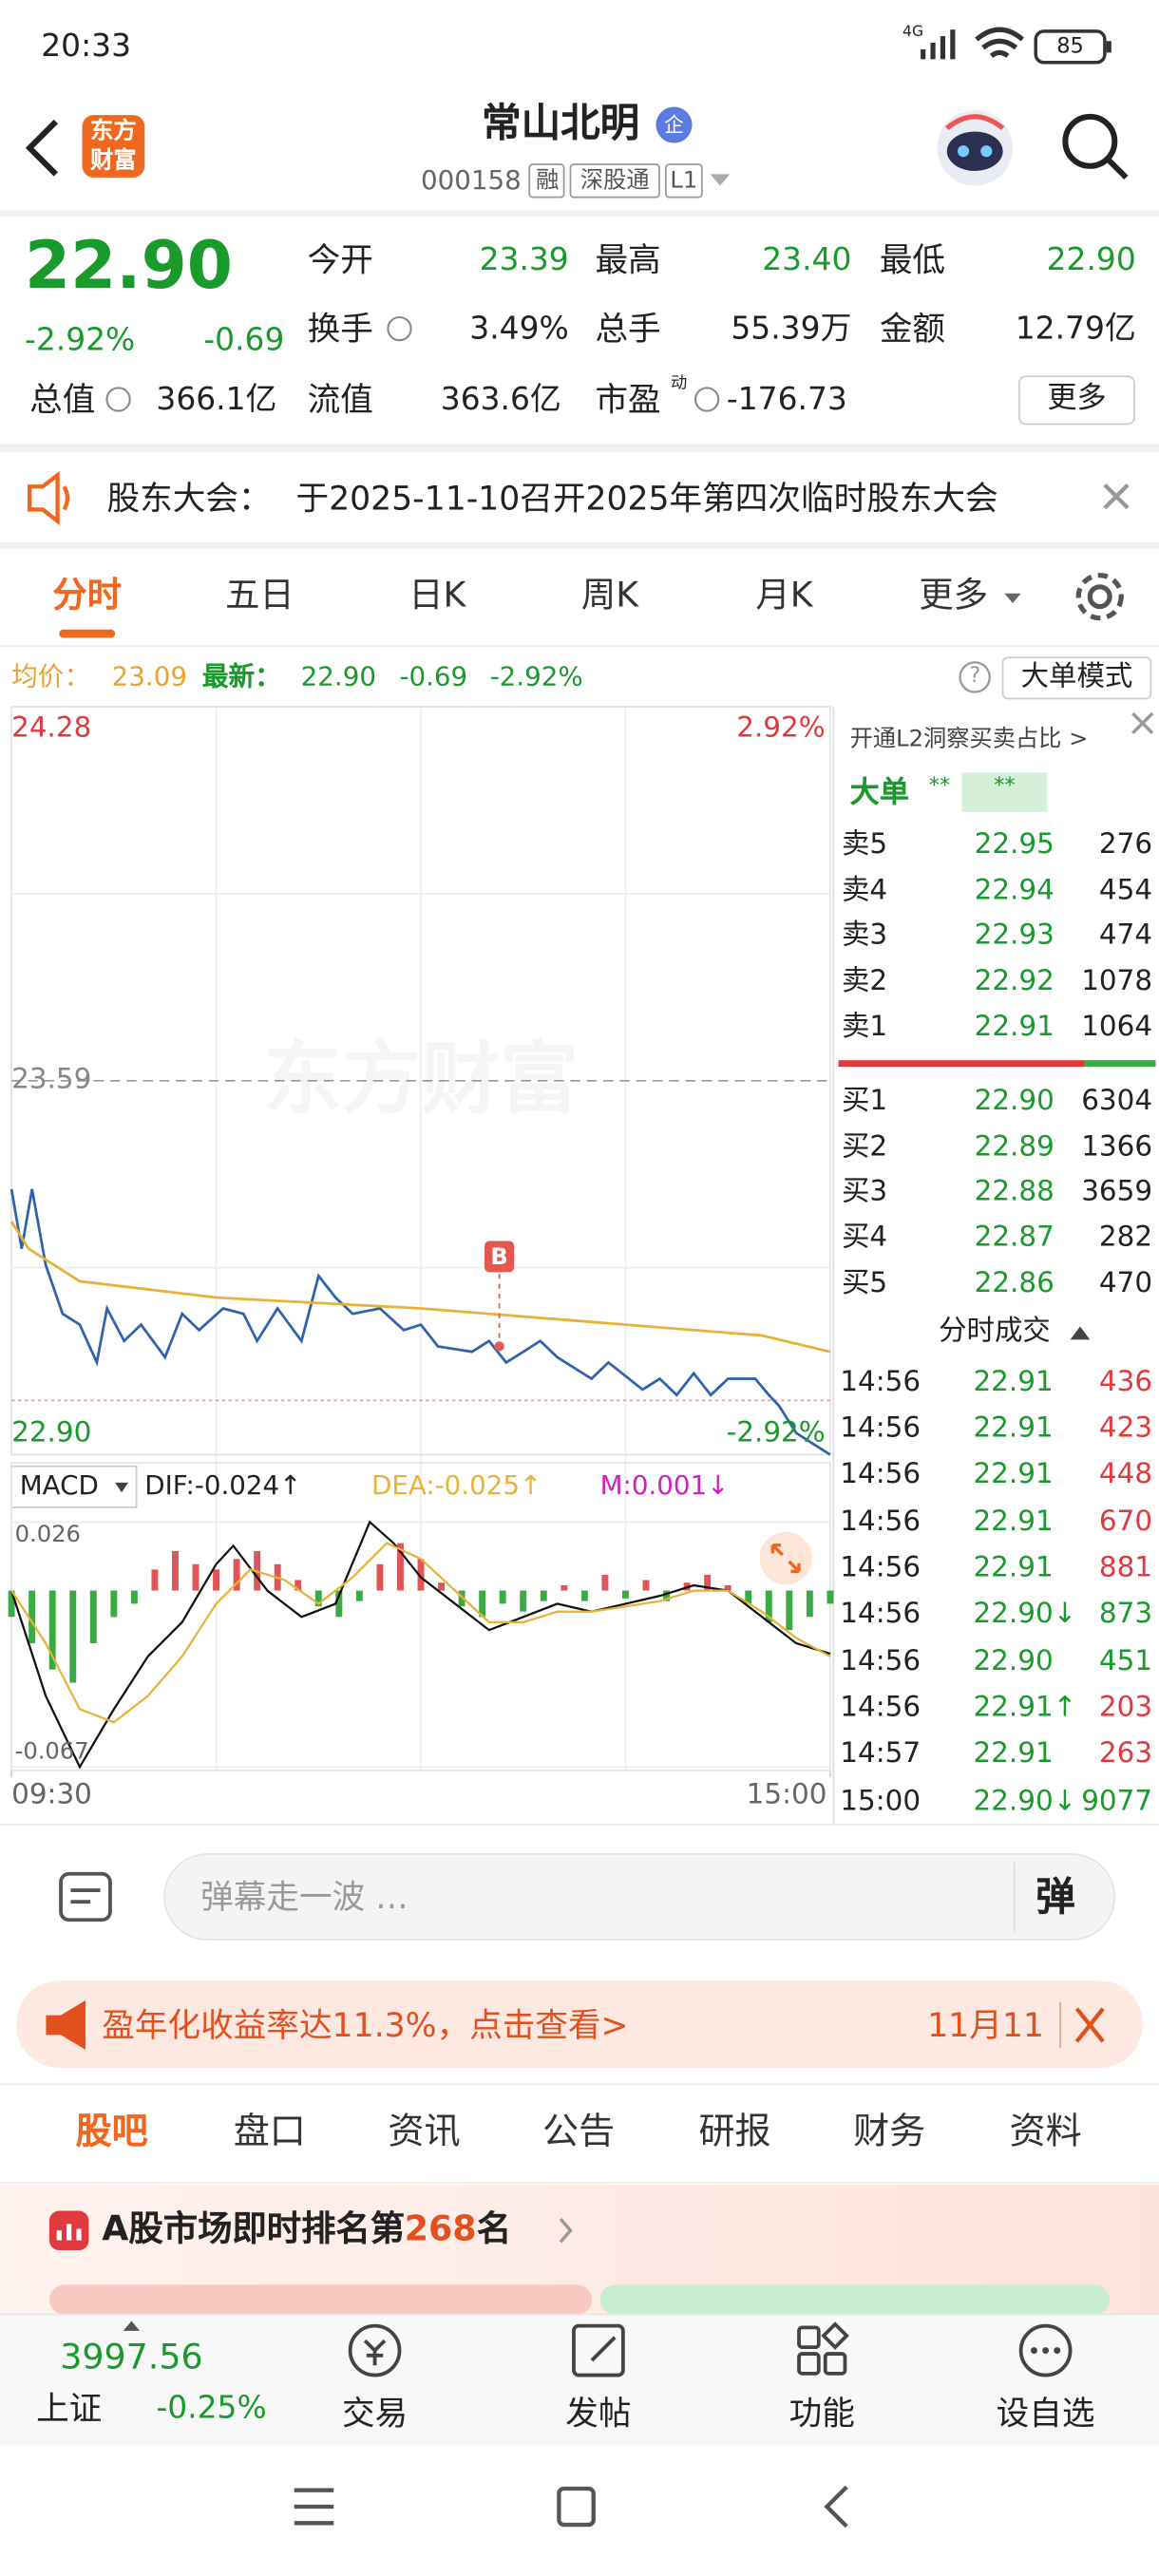 This screenshot has height=2576, width=1159. What do you see at coordinates (1125, 890) in the screenshot?
I see `level-volume: 454` at bounding box center [1125, 890].